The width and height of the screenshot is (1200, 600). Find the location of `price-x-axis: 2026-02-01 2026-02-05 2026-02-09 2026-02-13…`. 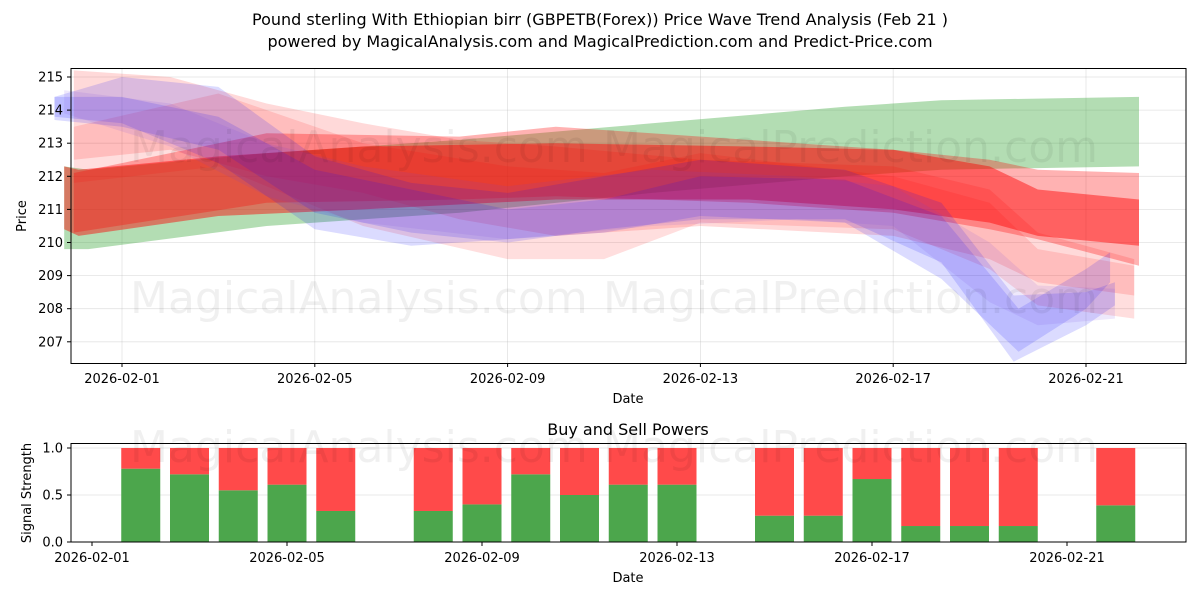

price-x-axis: 2026-02-01 2026-02-05 2026-02-09 2026-02-13… is located at coordinates (604, 375).